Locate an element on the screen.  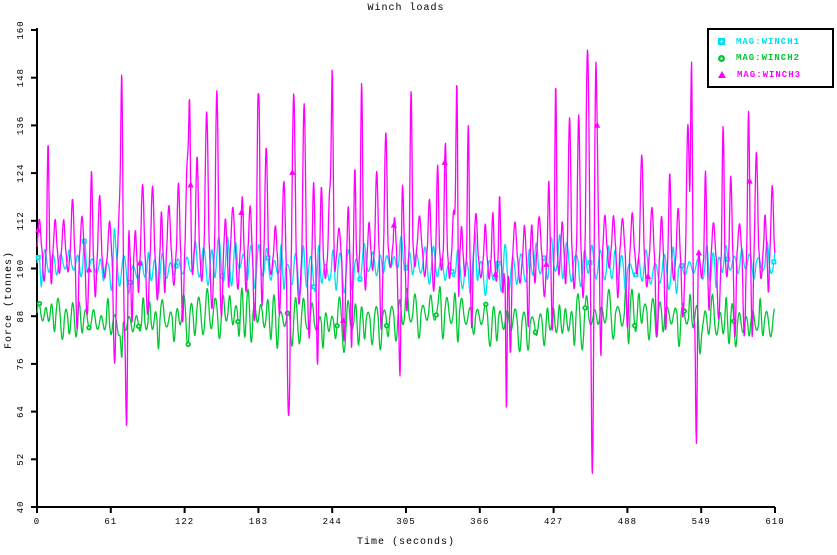
y-tick-label: 76 is located at coordinates (21, 363).